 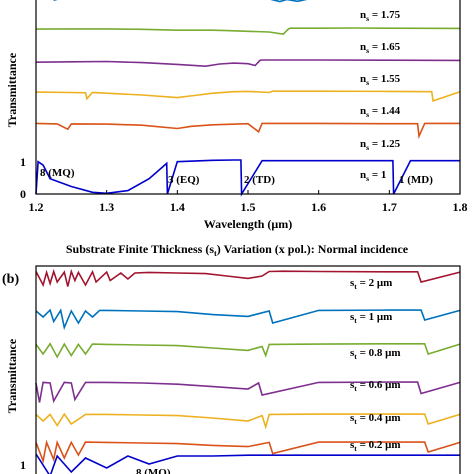 What do you see at coordinates (371, 318) in the screenshot?
I see `legend-label-b-2: st = 1 μm` at bounding box center [371, 318].